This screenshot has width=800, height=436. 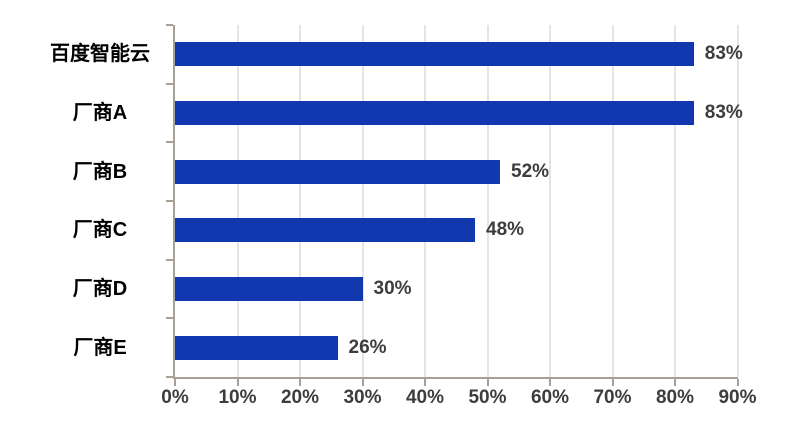 I want to click on value-label-厂商A: 83%, so click(x=723, y=112).